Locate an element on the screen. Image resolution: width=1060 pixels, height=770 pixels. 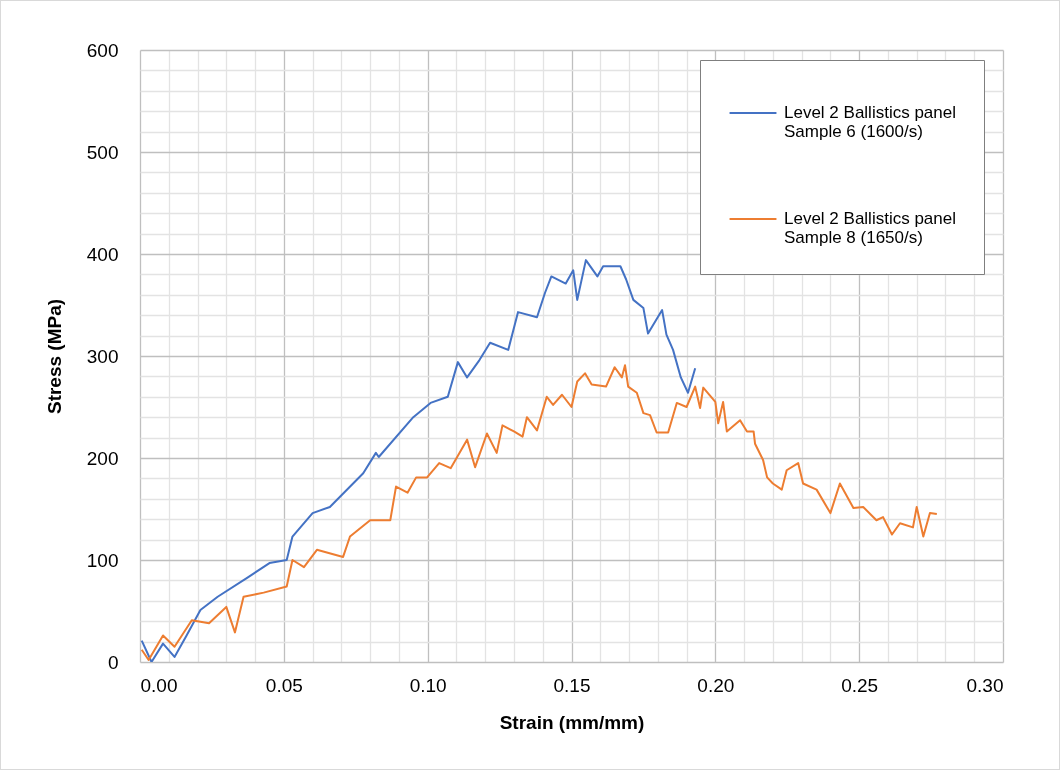
x-tick-label: 0.05 is located at coordinates (284, 685).